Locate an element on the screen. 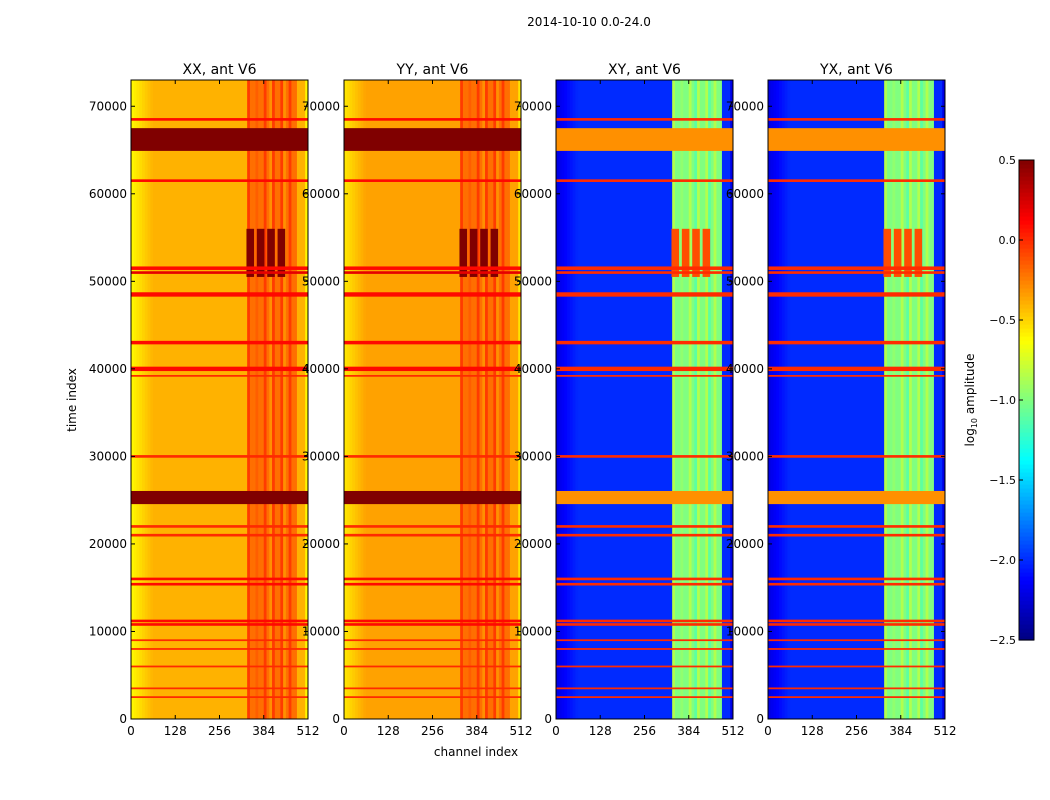 The height and width of the screenshot is (800, 1050). colorbar-tick-label: 0.5 is located at coordinates (1008, 160).